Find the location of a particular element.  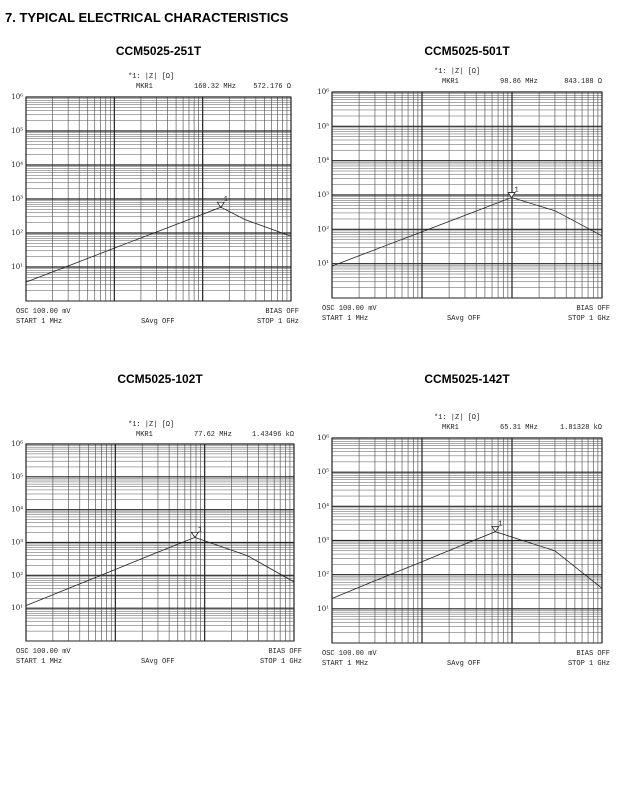

marker-y-label: 572.176 Ω is located at coordinates (272, 87).